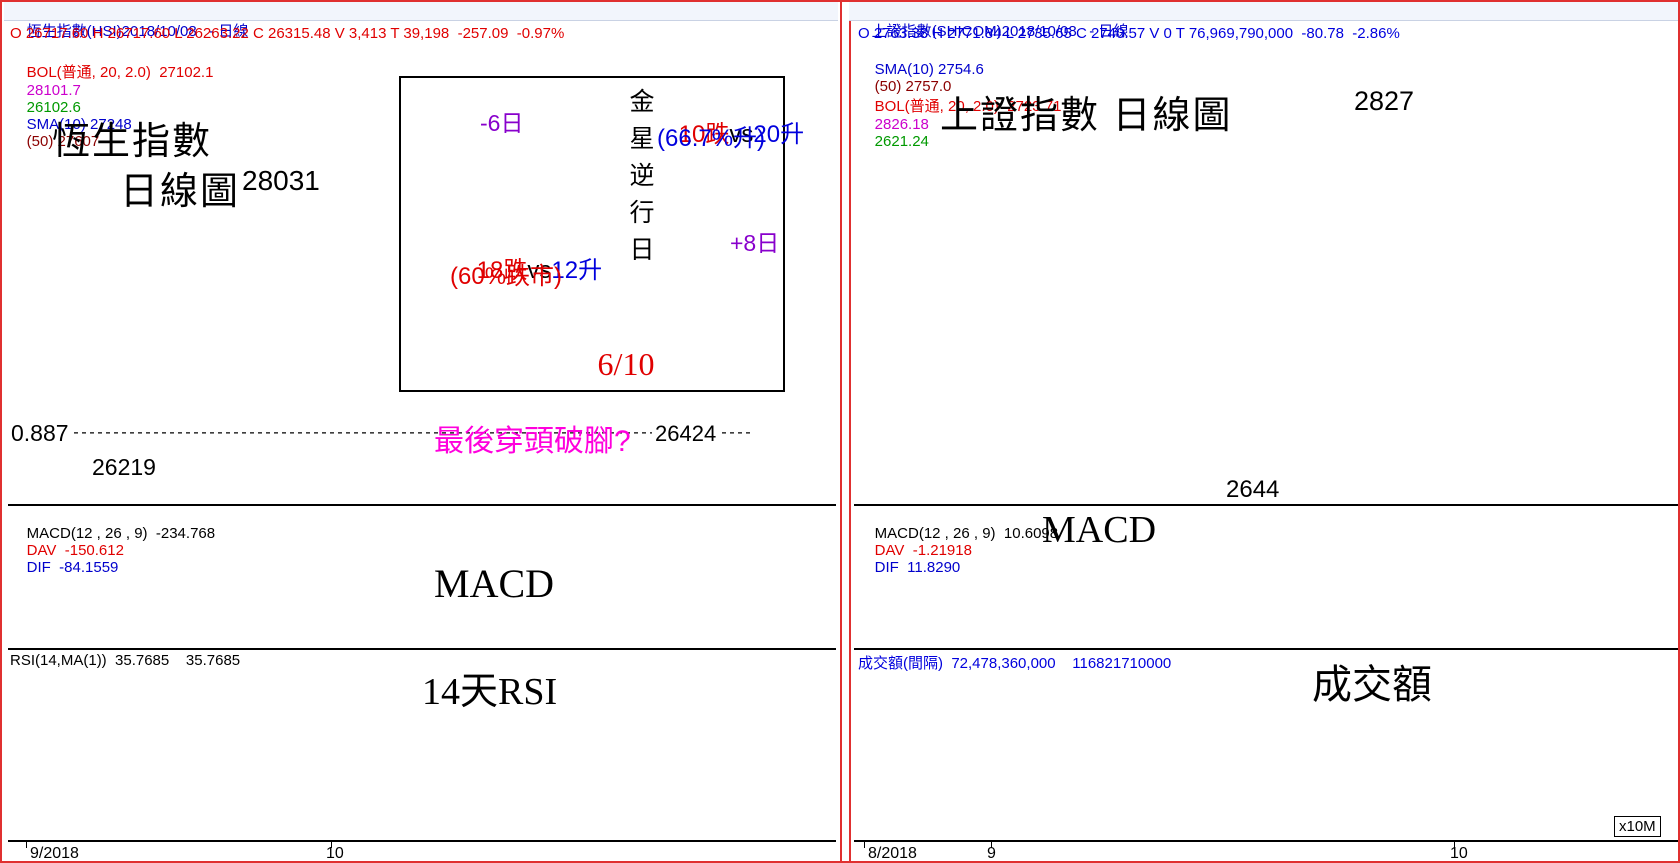  I want to click on hsi-low-price-label: 26219, so click(124, 467).